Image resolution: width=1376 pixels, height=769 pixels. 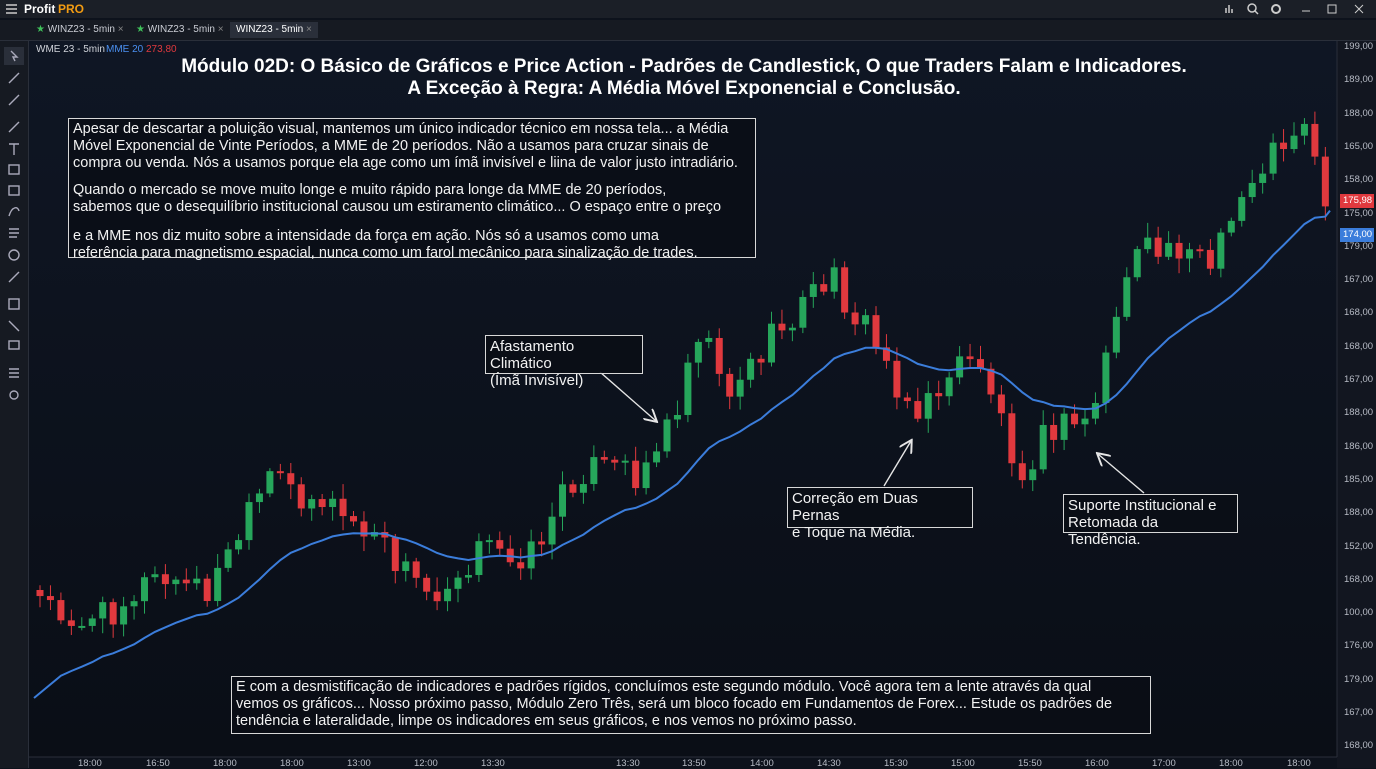 What do you see at coordinates (1359, 613) in the screenshot?
I see `price-tick-label: 100,00` at bounding box center [1359, 613].